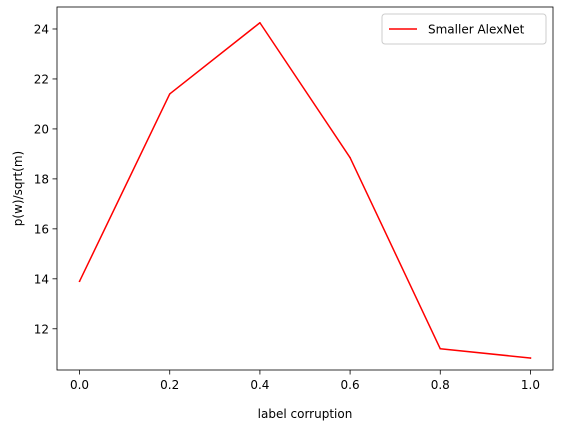  I want to click on y-tick-label: 16, so click(41, 229).